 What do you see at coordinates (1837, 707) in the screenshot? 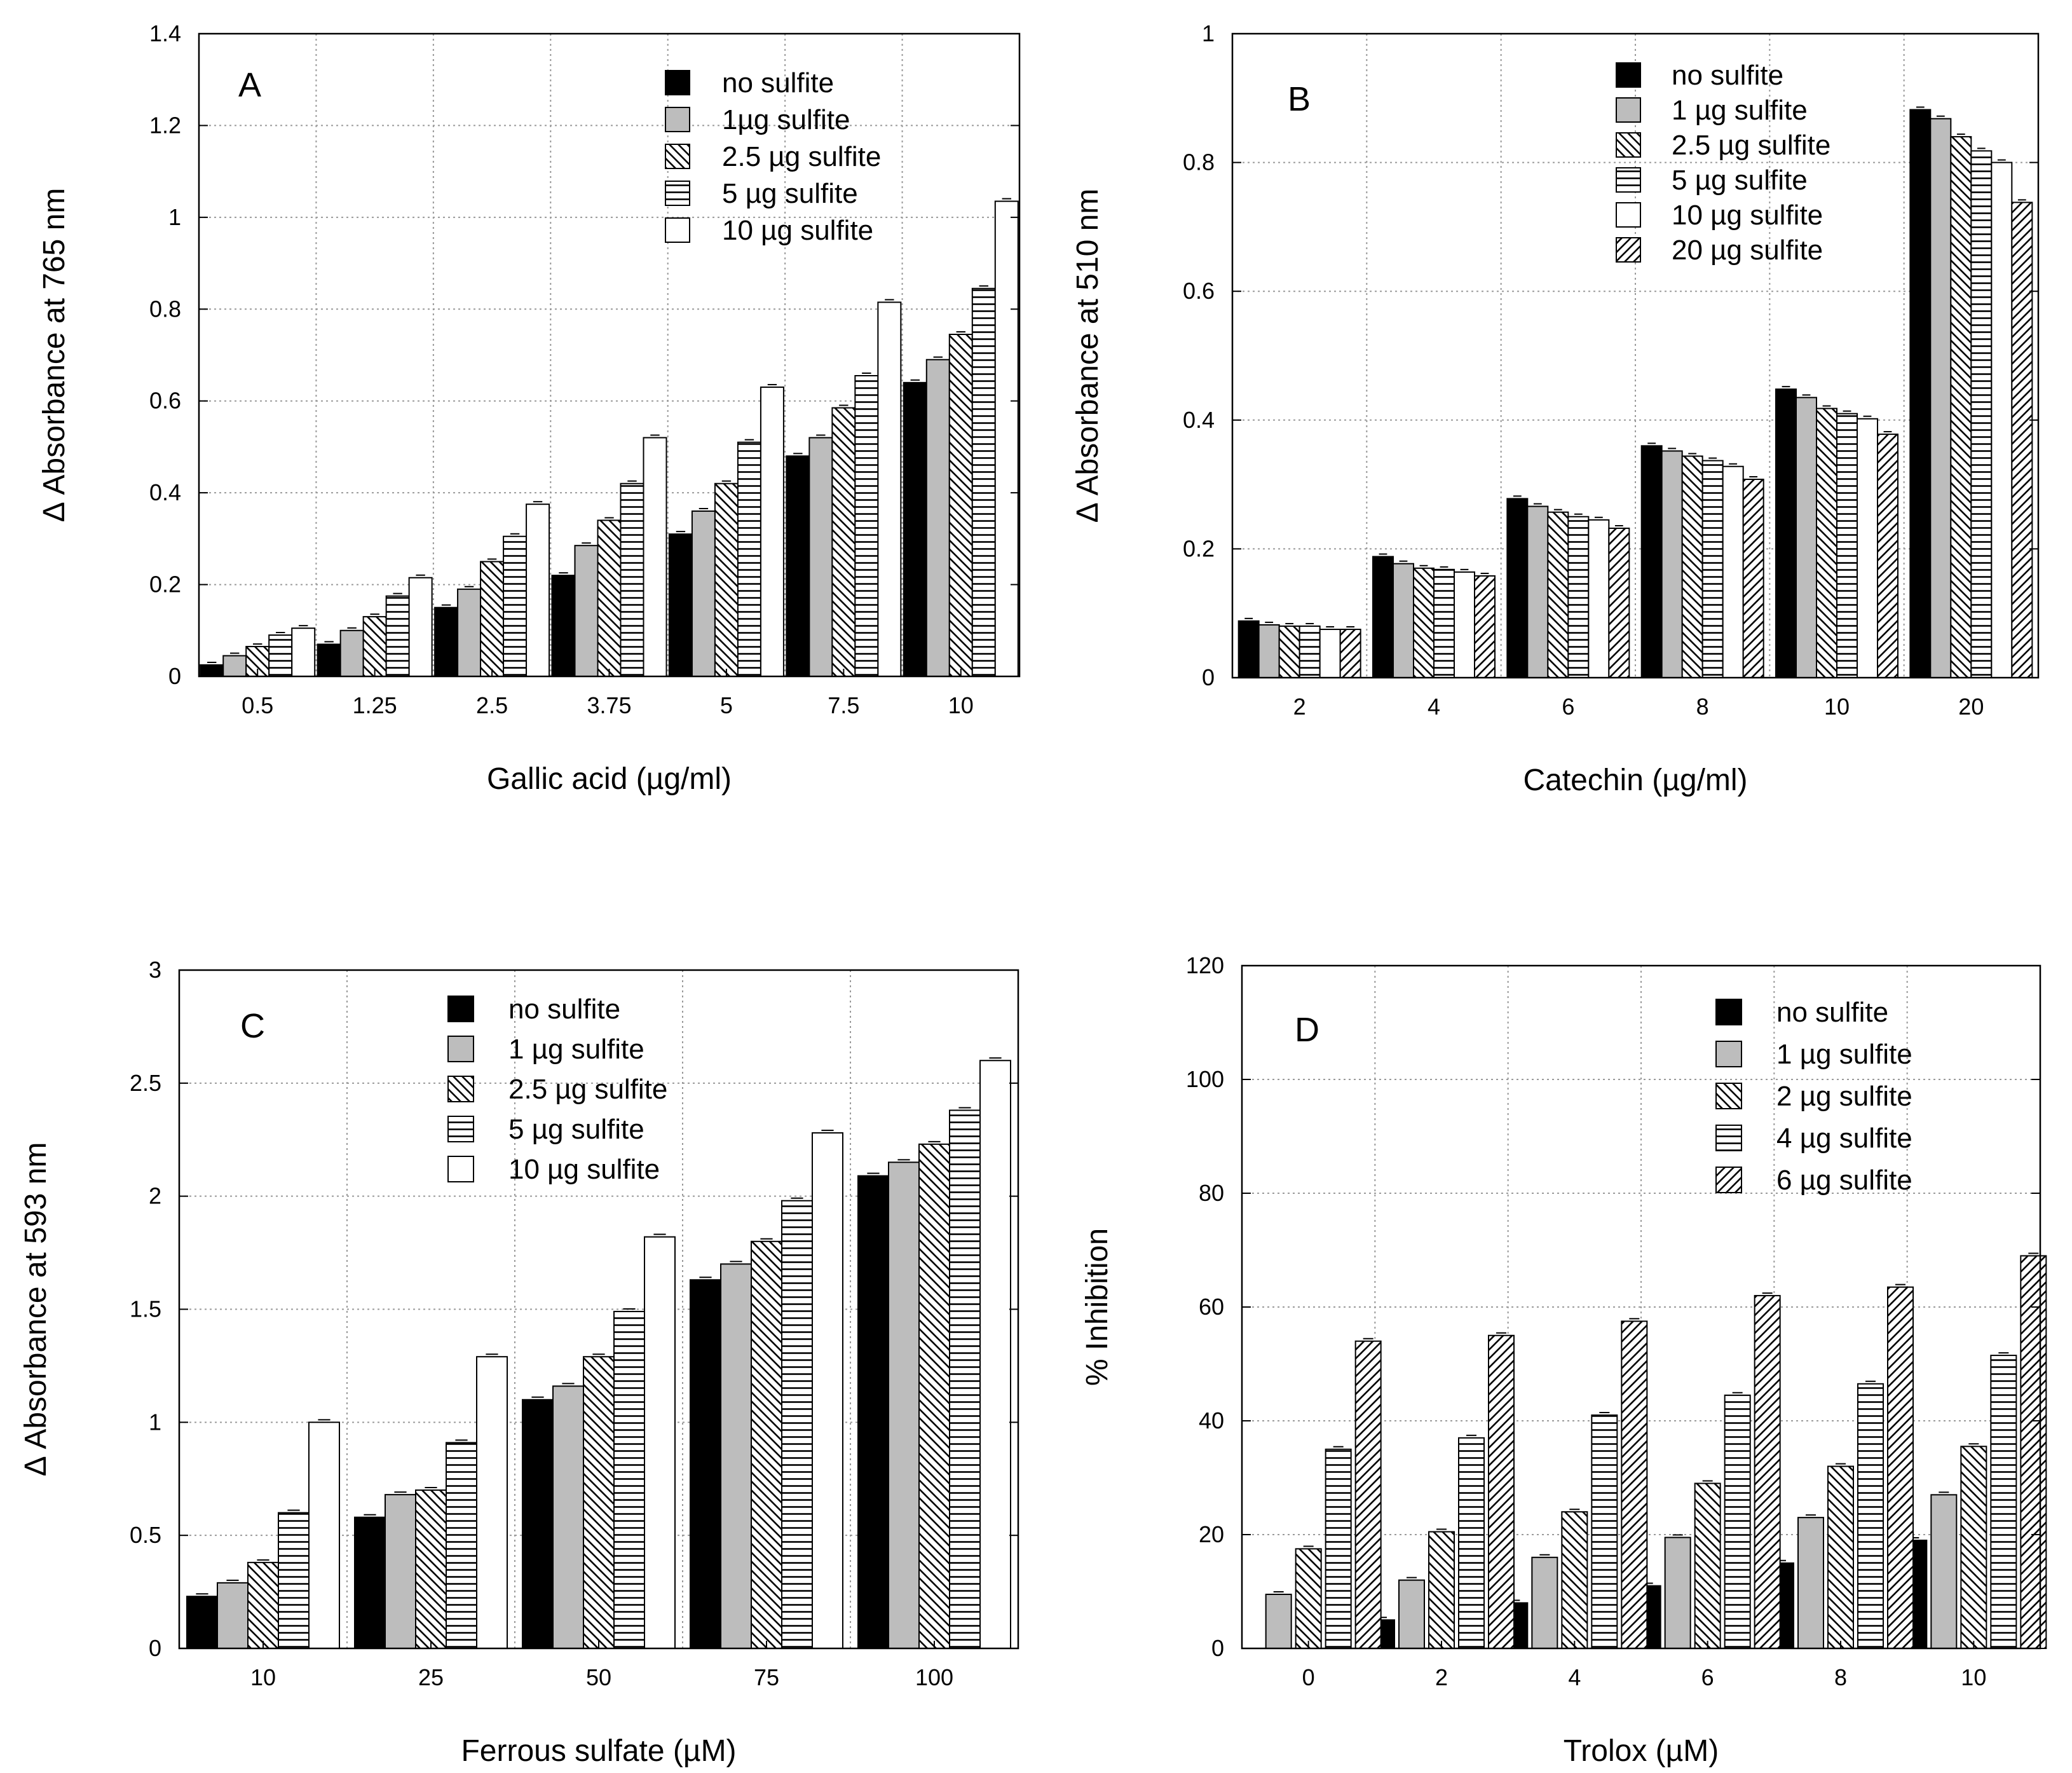
I see `x-tick-label: 10` at bounding box center [1837, 707].